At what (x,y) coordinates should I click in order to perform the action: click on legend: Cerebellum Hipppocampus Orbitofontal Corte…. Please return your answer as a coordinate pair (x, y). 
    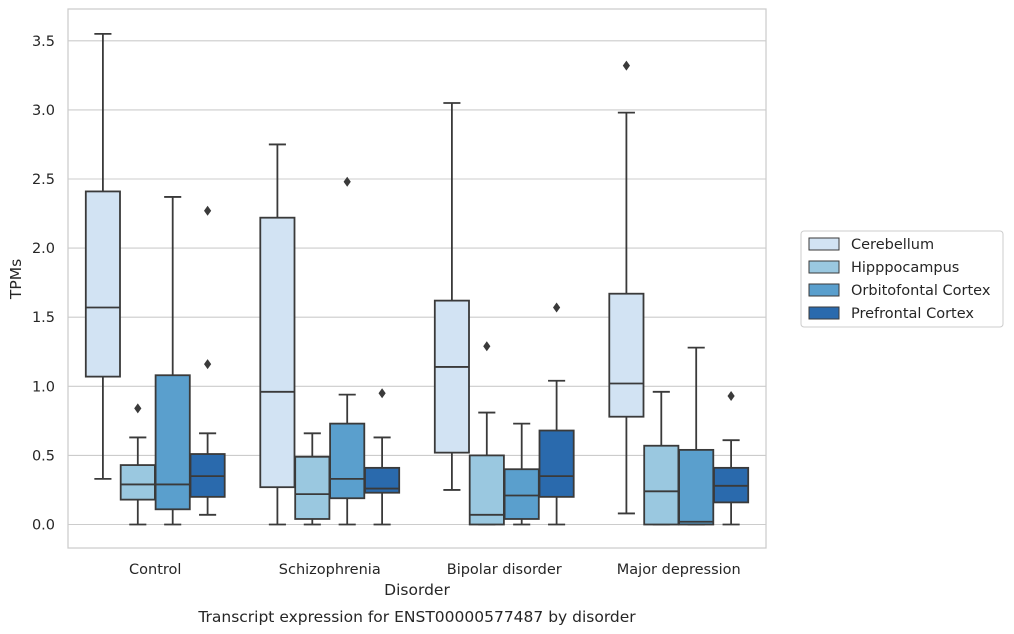
    Looking at the image, I should click on (902, 279).